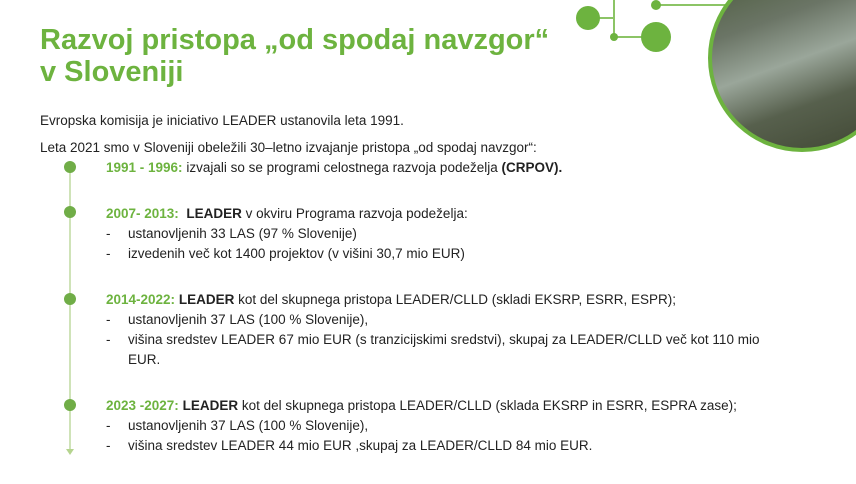  What do you see at coordinates (70, 309) in the screenshot?
I see `timeline-line` at bounding box center [70, 309].